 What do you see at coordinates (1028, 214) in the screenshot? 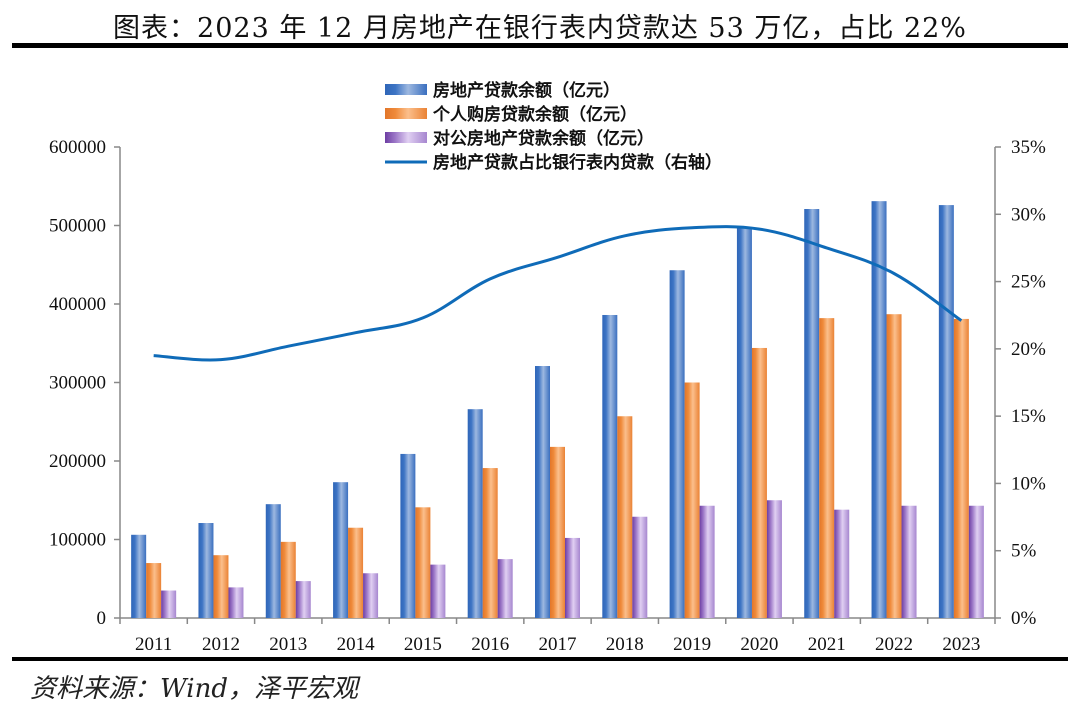
I see `right-axis-tick-label: 30%` at bounding box center [1028, 214].